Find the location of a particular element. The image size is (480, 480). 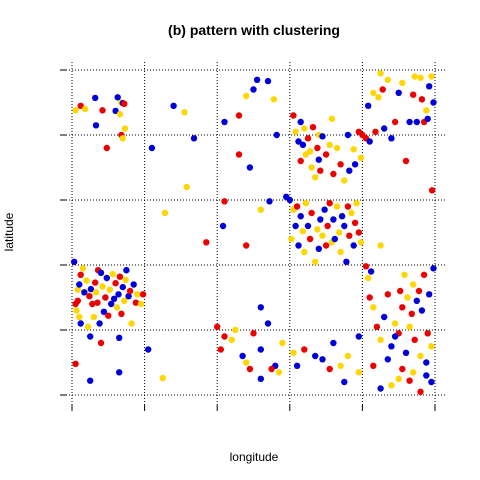

chart-title: (b) pattern with clustering is located at coordinates (254, 30).